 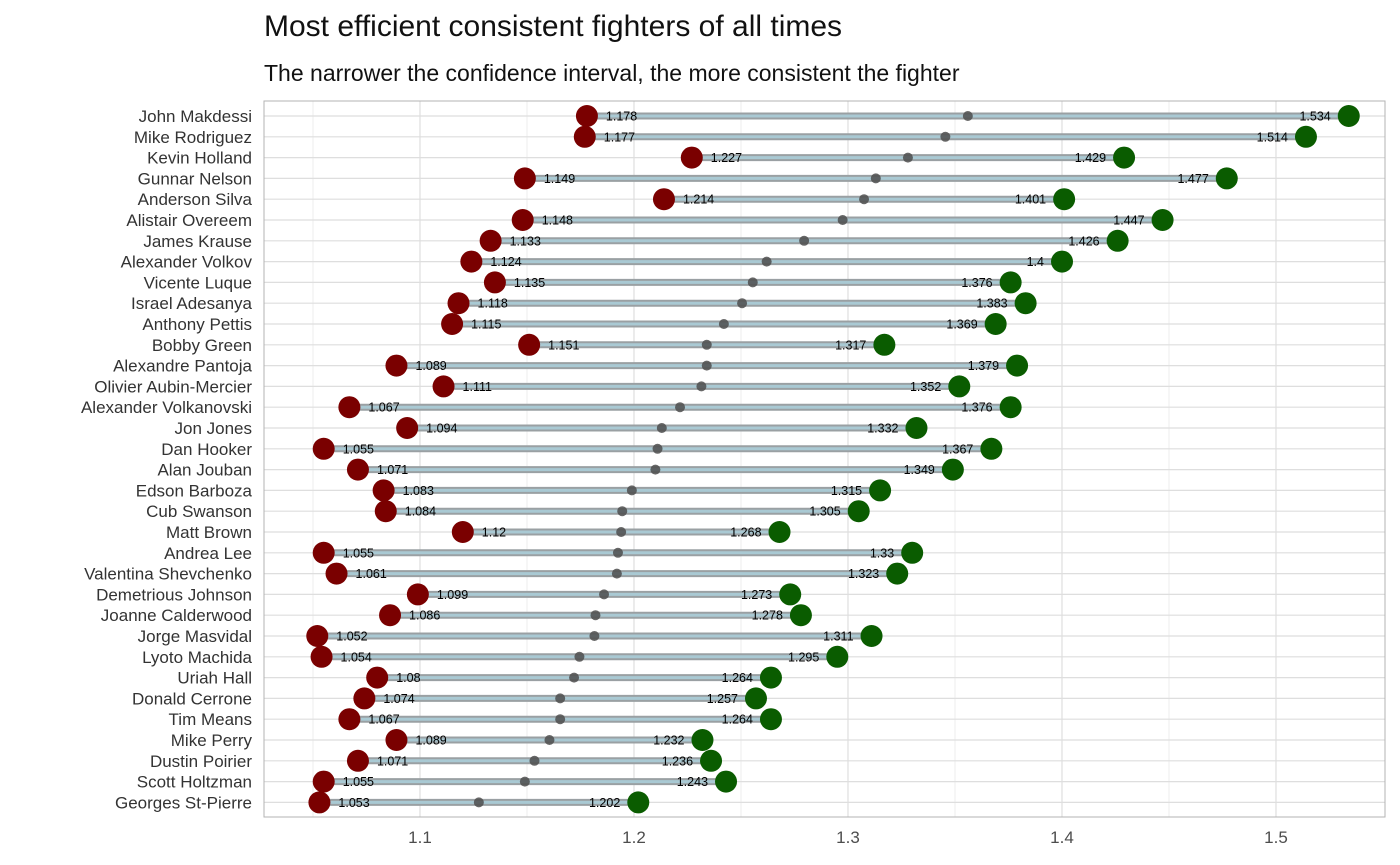 What do you see at coordinates (983, 366) in the screenshot?
I see `upper-bound-label: 1.379` at bounding box center [983, 366].